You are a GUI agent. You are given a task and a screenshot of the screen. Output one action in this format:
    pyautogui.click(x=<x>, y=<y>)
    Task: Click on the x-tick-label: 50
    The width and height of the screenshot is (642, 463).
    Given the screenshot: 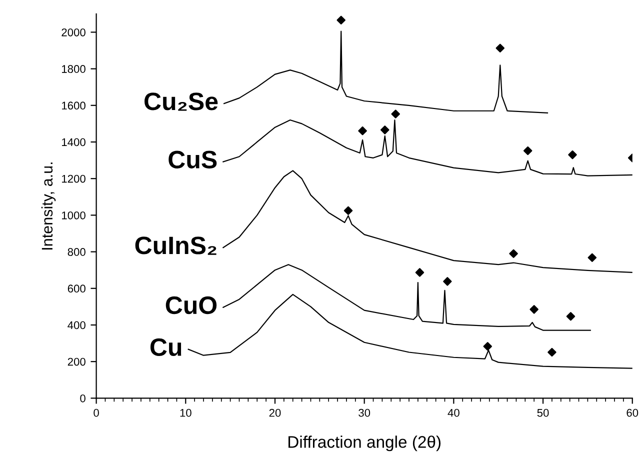 What is the action you would take?
    pyautogui.click(x=543, y=412)
    